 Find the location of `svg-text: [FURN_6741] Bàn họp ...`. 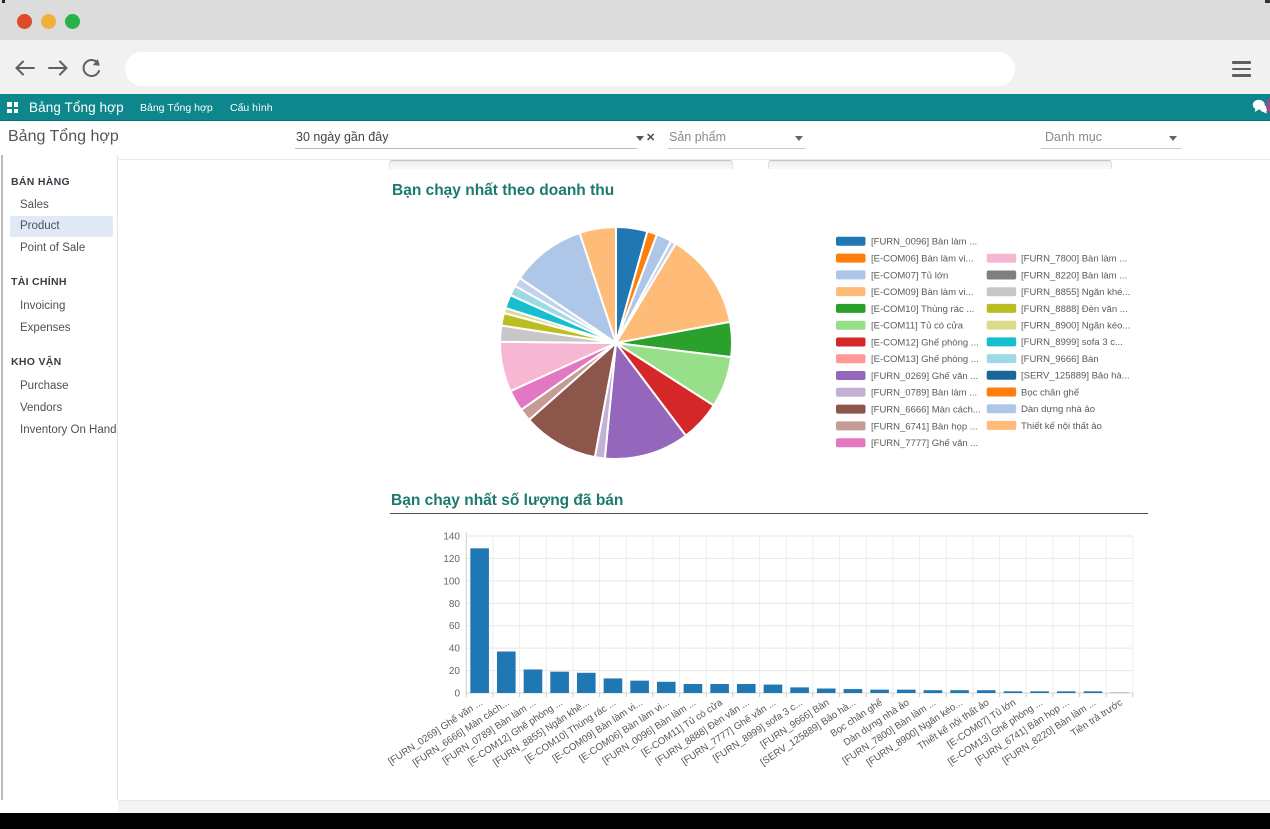

svg-text: [FURN_6741] Bàn họp ... is located at coordinates (924, 426).